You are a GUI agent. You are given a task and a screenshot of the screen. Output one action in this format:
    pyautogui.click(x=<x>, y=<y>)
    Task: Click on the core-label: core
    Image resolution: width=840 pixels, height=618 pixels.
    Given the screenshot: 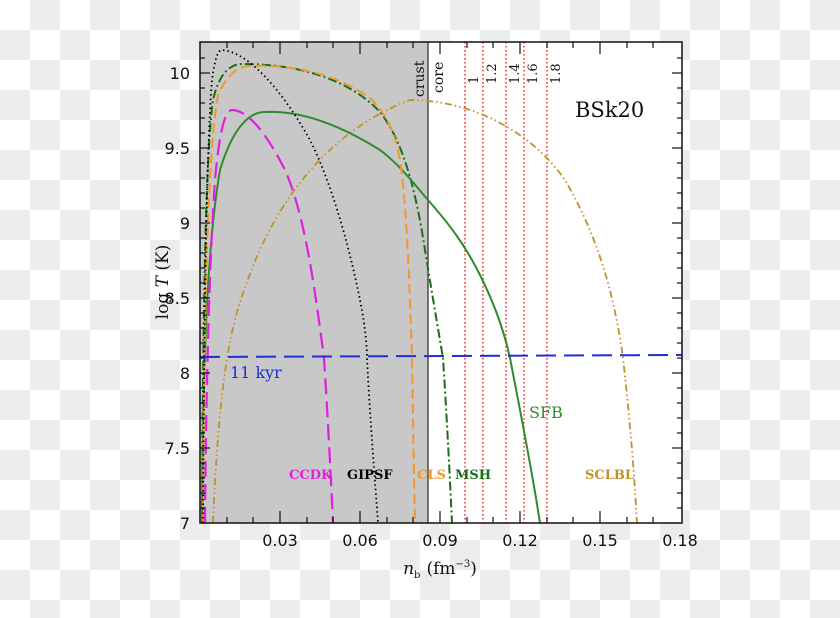 What is the action you would take?
    pyautogui.click(x=439, y=77)
    